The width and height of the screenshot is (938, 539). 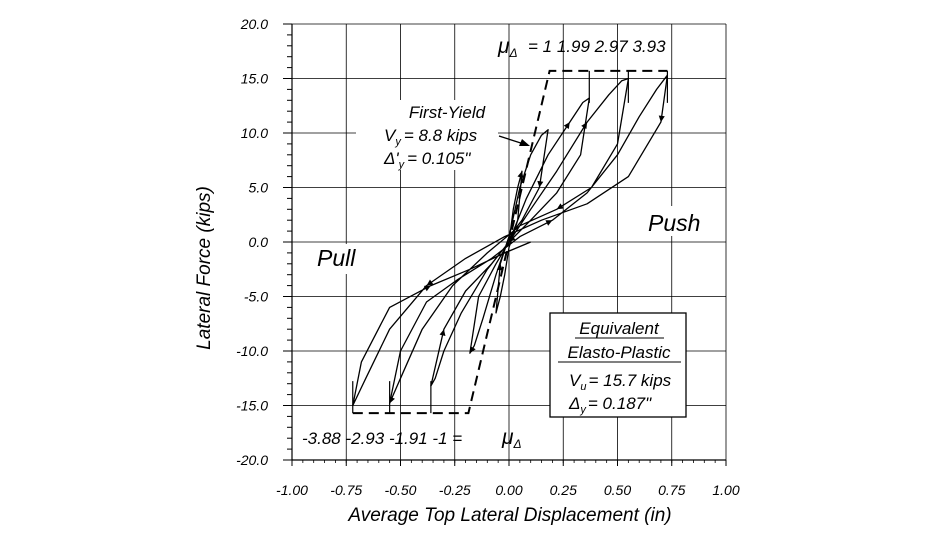 I want to click on svg-text:Δ'y= 0.105": Δ'y = 0.105", so click(x=427, y=160).